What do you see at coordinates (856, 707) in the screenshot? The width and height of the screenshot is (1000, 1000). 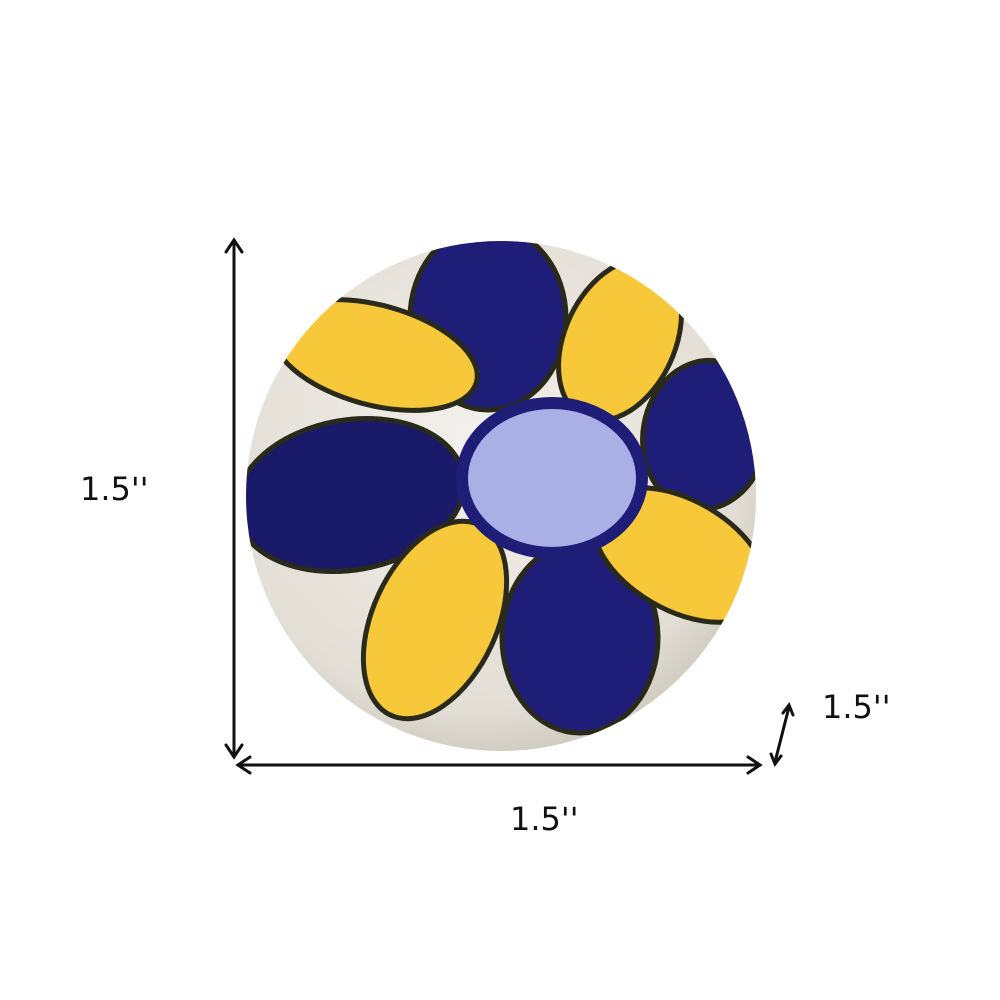 I see `depth-label: 1.5''` at bounding box center [856, 707].